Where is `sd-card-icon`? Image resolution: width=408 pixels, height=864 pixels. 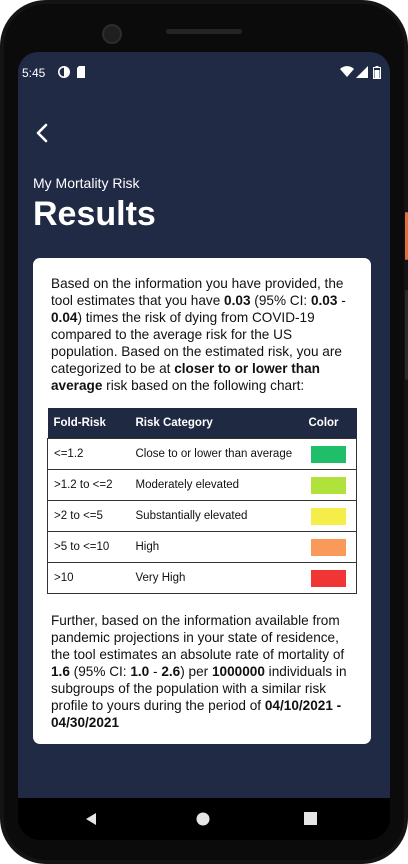
sd-card-icon is located at coordinates (81, 73).